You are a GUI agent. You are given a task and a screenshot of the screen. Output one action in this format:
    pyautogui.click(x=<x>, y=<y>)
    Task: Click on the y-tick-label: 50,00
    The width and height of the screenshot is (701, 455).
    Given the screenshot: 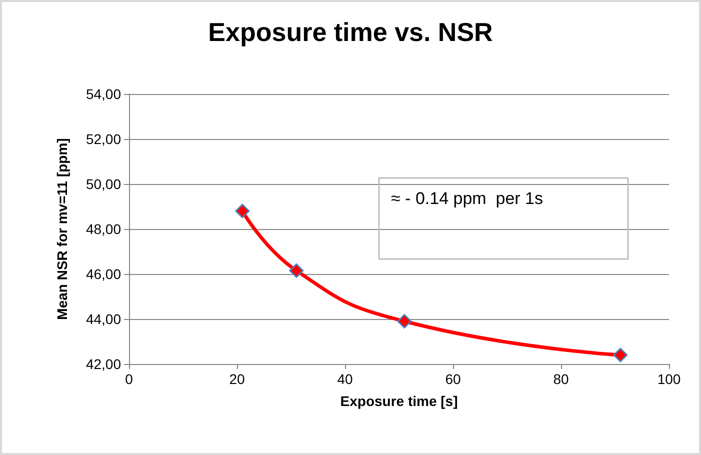 What is the action you would take?
    pyautogui.click(x=104, y=184)
    